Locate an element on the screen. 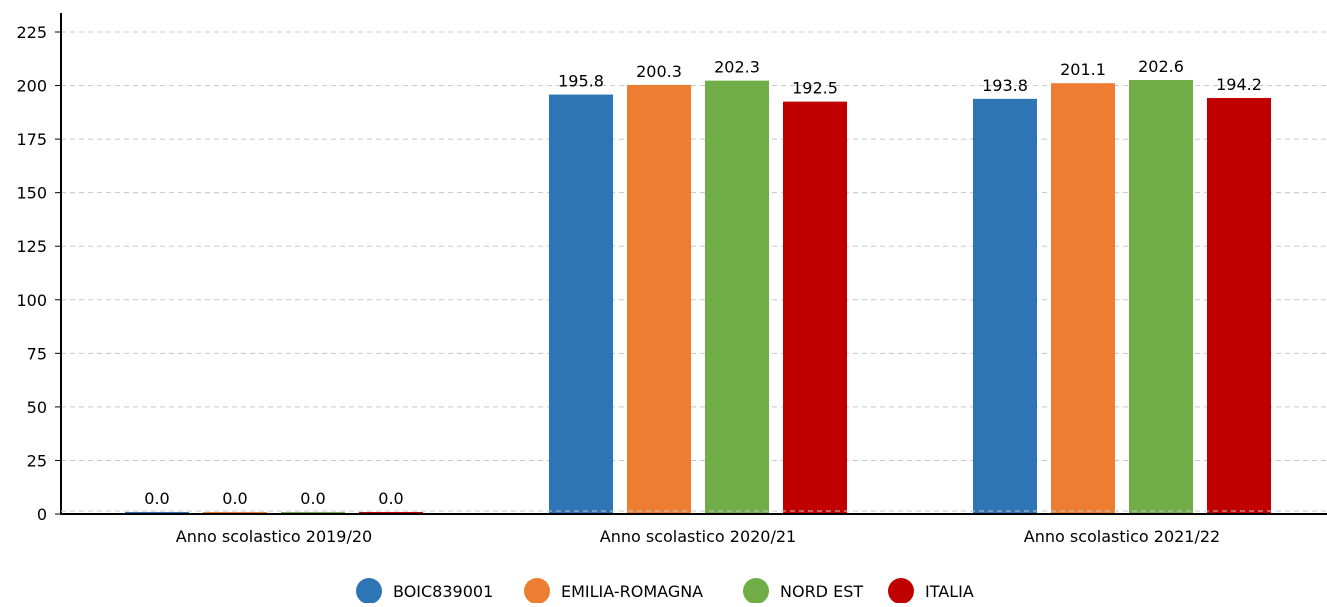 The image size is (1327, 607). x-tick-label: Anno scolastico 2020/21 is located at coordinates (698, 536).